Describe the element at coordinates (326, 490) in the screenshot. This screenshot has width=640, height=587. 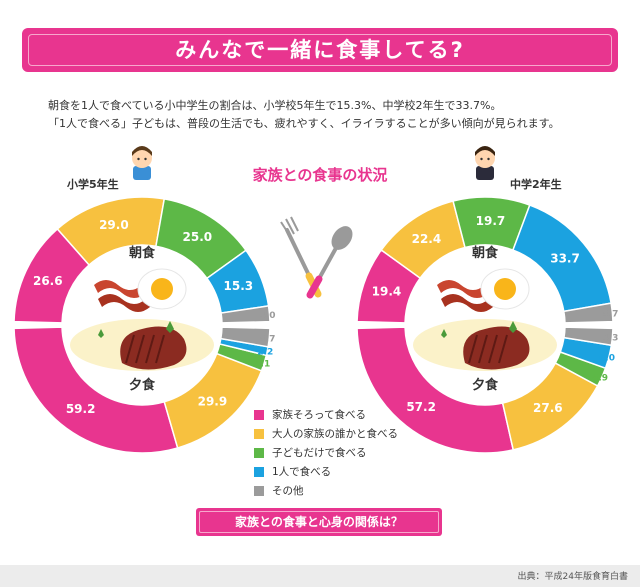
I see `legend-item: その他` at that location.